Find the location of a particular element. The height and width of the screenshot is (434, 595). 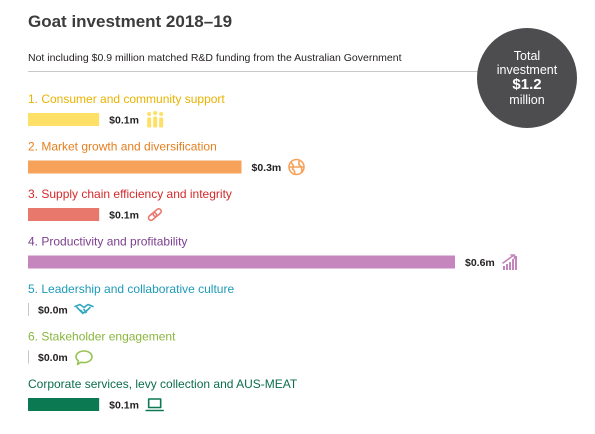

category-label: 4. Productivity and profitability is located at coordinates (107, 242).